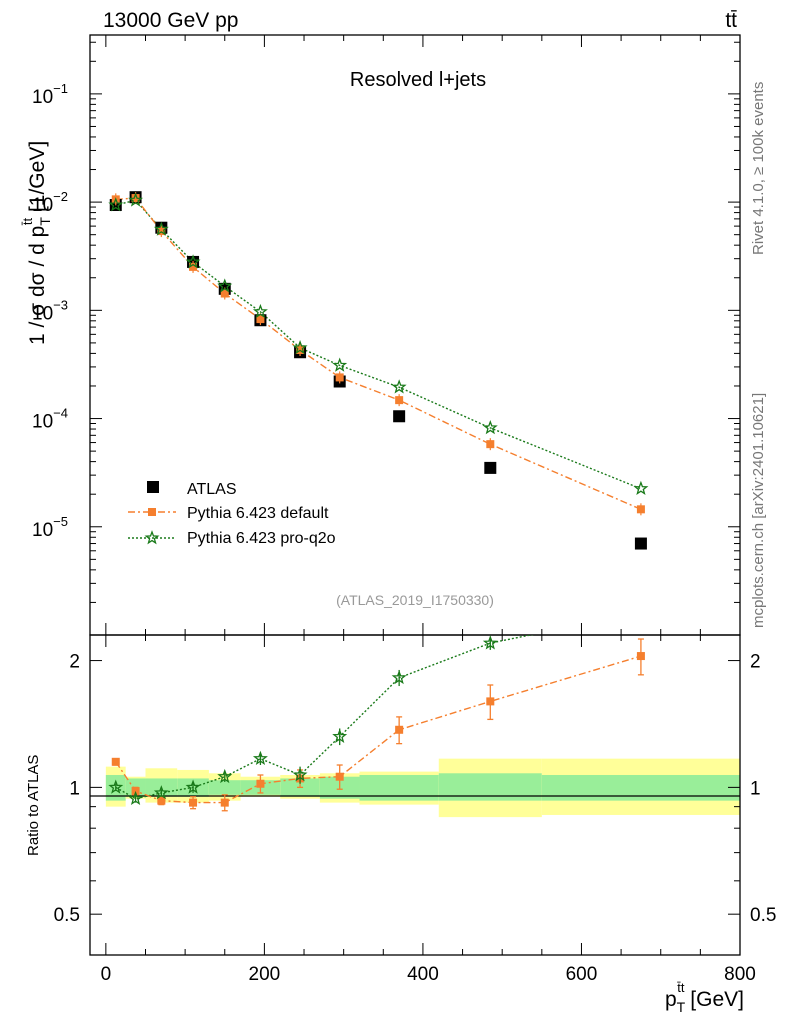  Describe the element at coordinates (67, 915) in the screenshot. I see `ratio-ytick-label-left: 0.5` at that location.